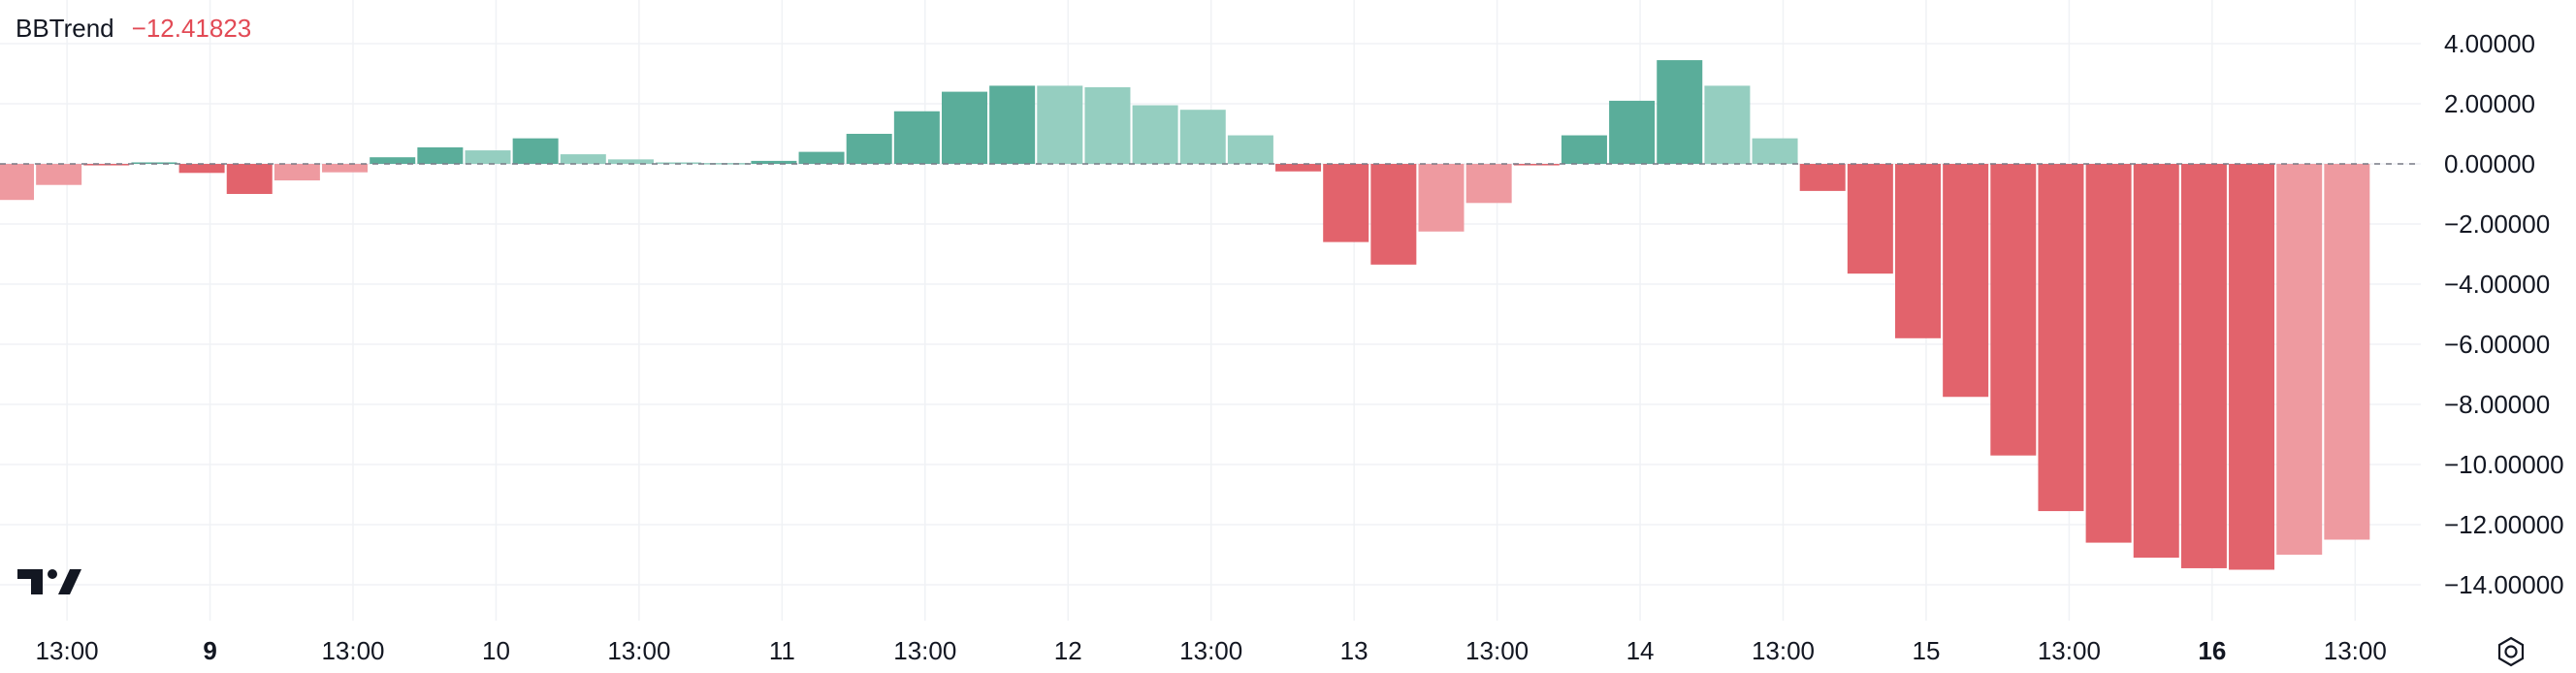 The image size is (2576, 673). What do you see at coordinates (2504, 524) in the screenshot?
I see `y-tick-label: −12.00000` at bounding box center [2504, 524].